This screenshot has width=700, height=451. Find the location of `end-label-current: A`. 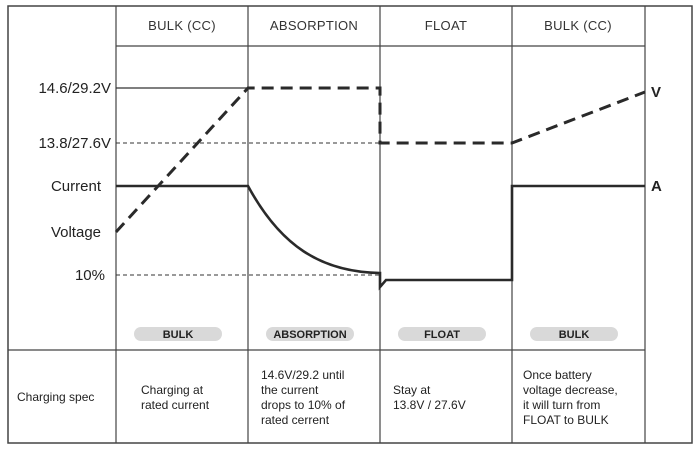

end-label-current: A is located at coordinates (656, 186).